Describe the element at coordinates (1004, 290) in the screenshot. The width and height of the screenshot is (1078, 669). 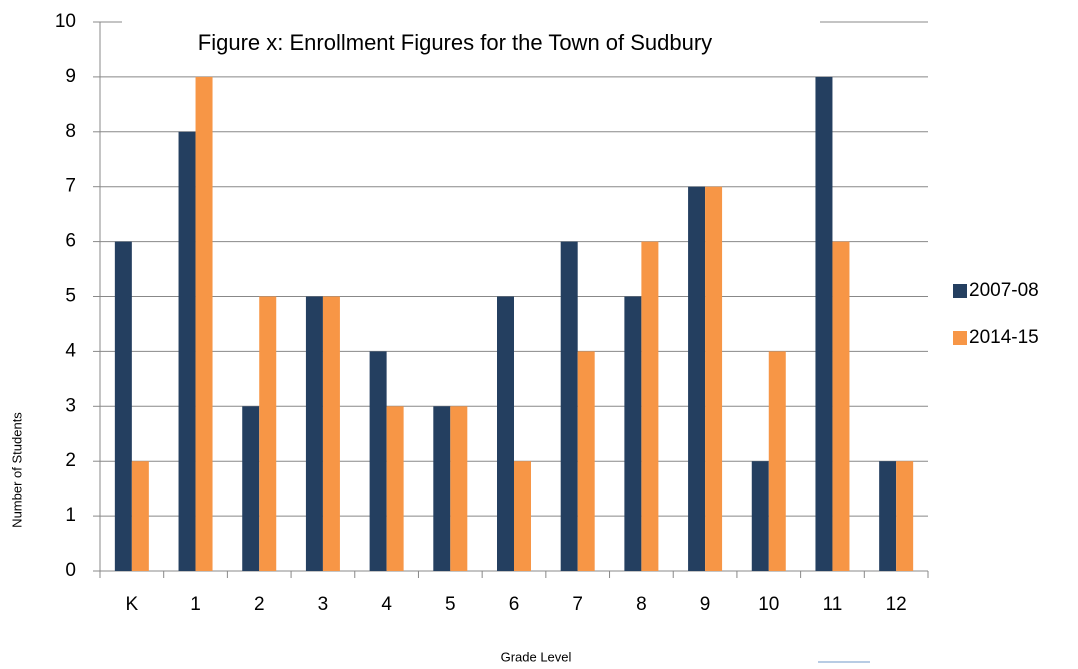
I see `legend-label: 2007-08` at that location.